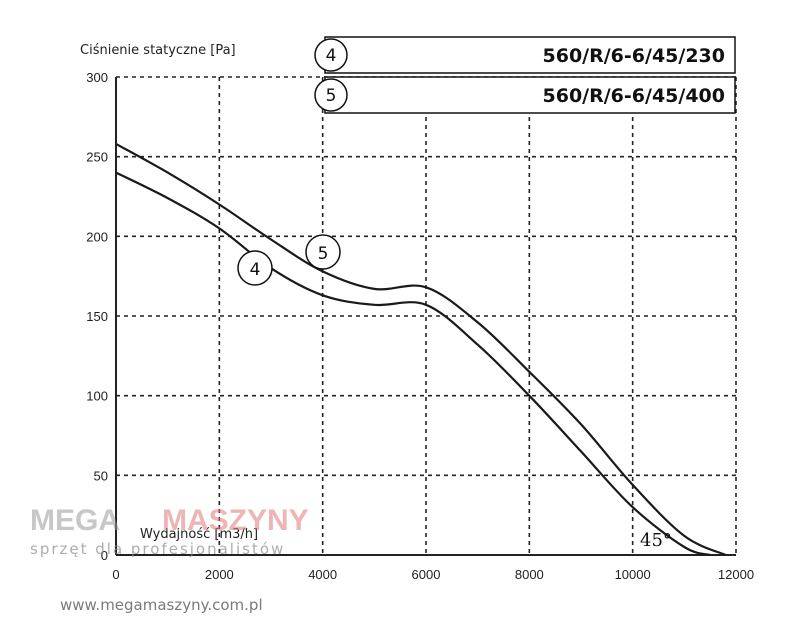  Describe the element at coordinates (104, 555) in the screenshot. I see `y-tick-label: 0` at that location.